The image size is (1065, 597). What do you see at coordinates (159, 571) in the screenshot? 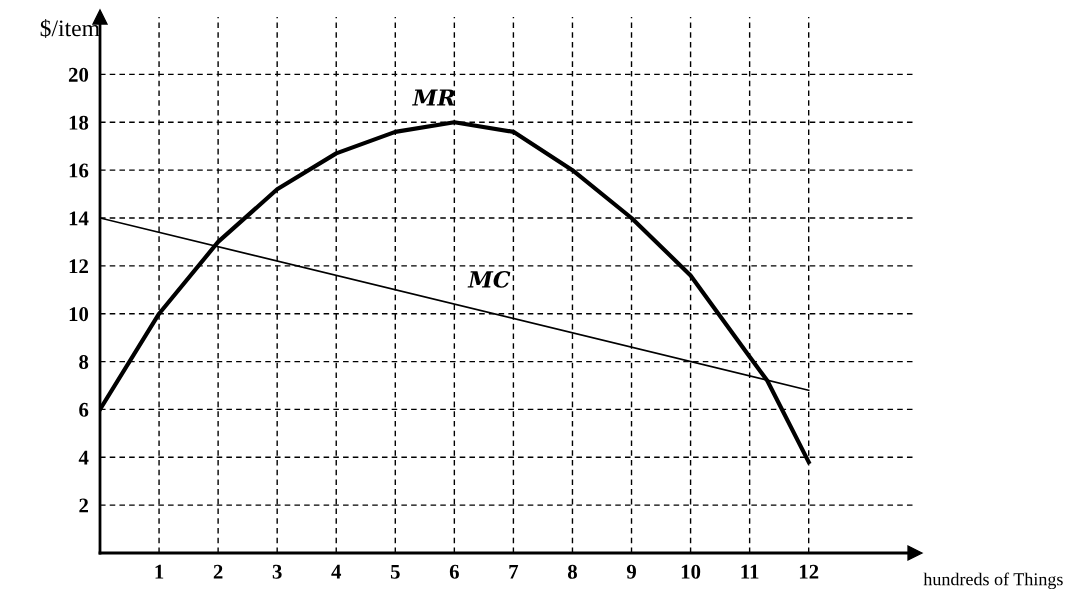
I see `x-tick-label: 1` at bounding box center [159, 571].